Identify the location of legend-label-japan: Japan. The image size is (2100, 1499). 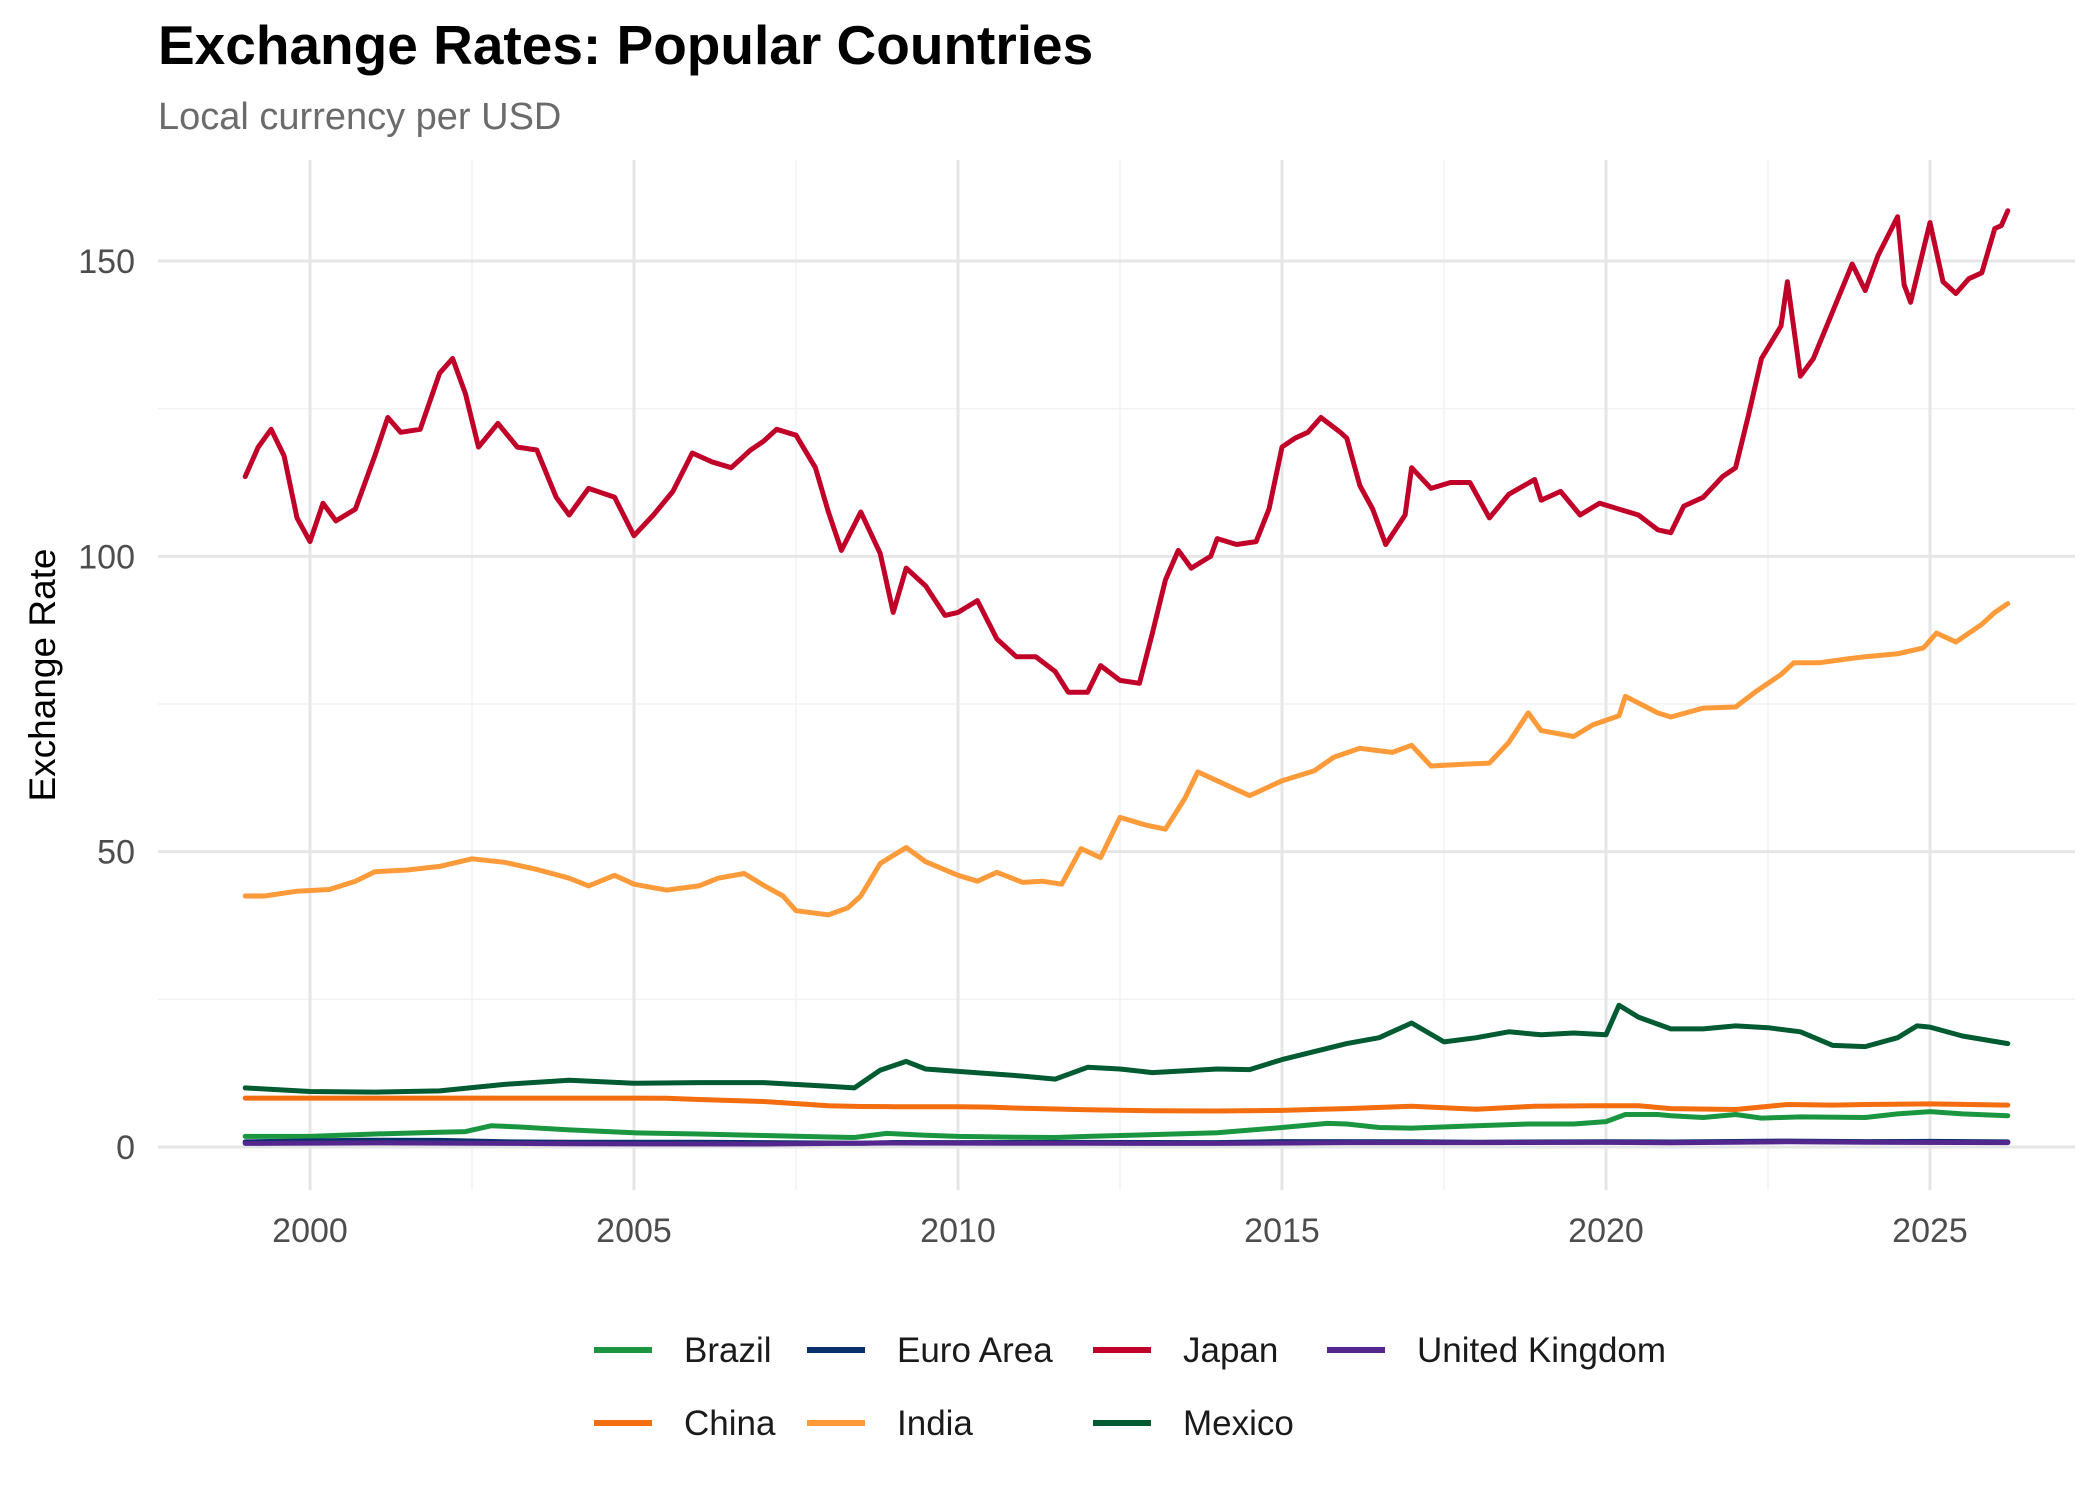
(1230, 1350).